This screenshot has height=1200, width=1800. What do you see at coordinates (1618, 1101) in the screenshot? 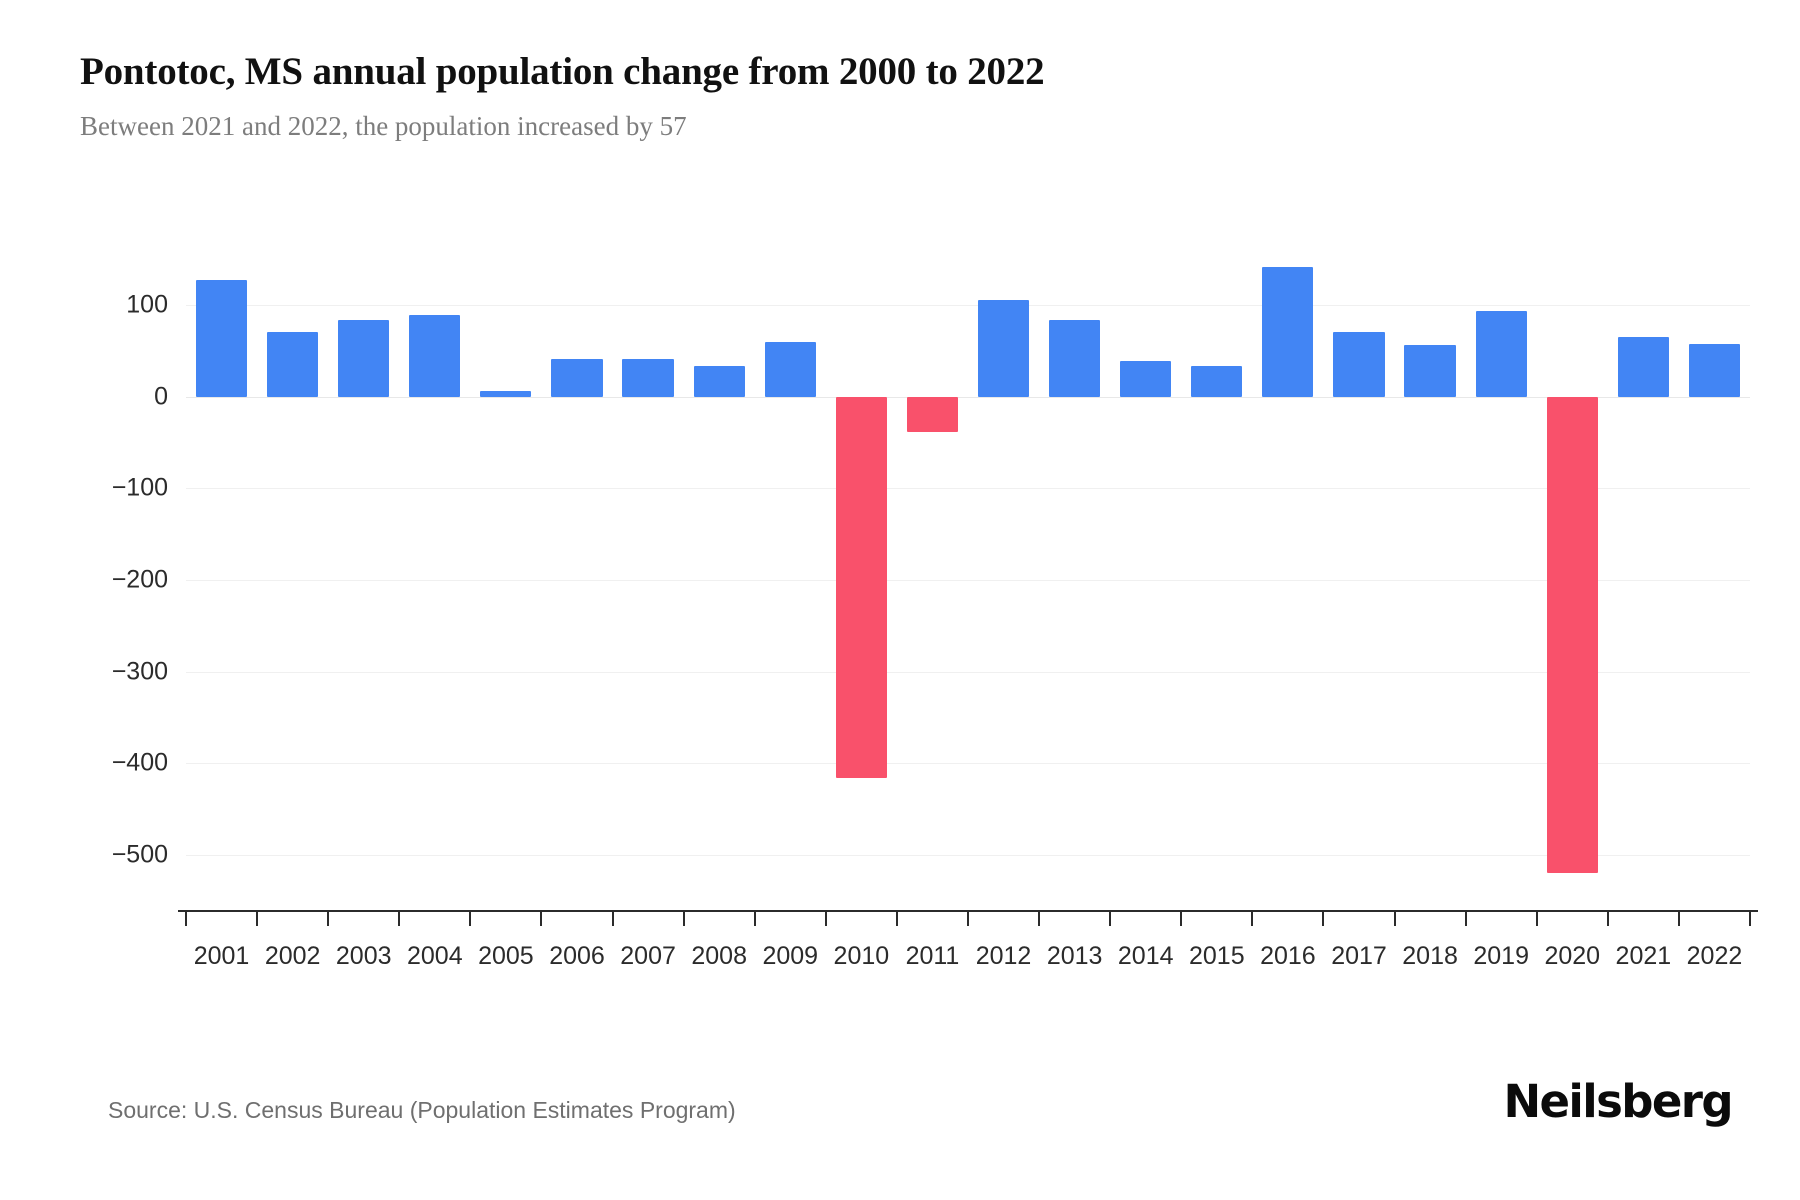
I see `brand-logo: Neilsberg` at bounding box center [1618, 1101].